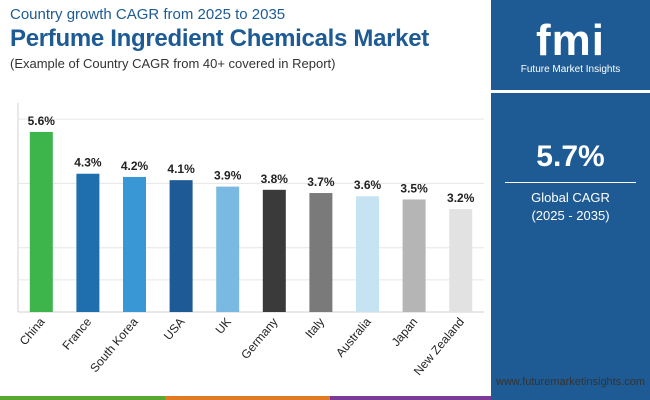  Describe the element at coordinates (42, 121) in the screenshot. I see `data-label: 5.6%` at that location.